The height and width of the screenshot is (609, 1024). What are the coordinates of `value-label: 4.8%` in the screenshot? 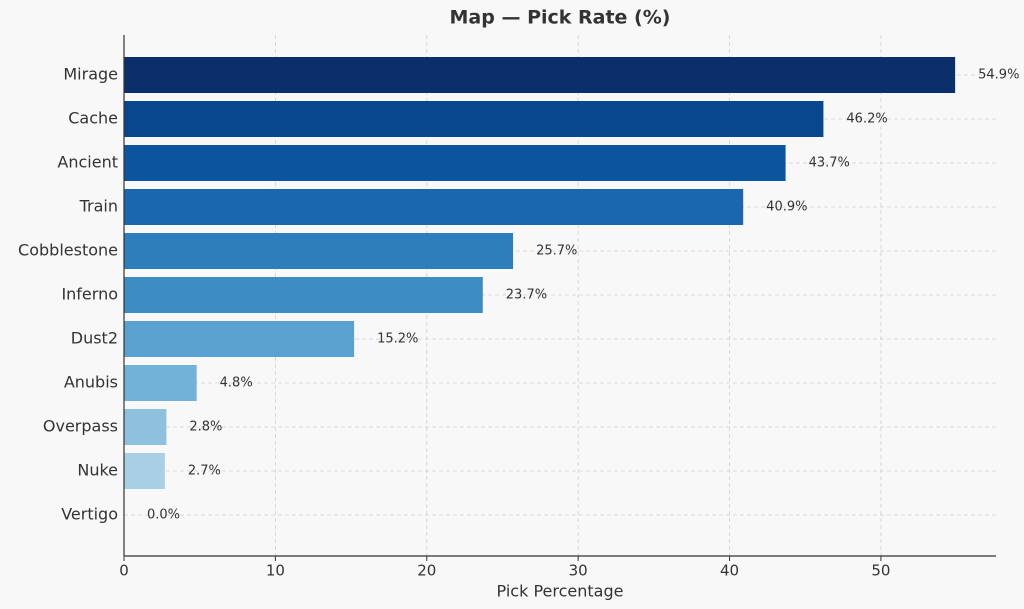 It's located at (236, 383).